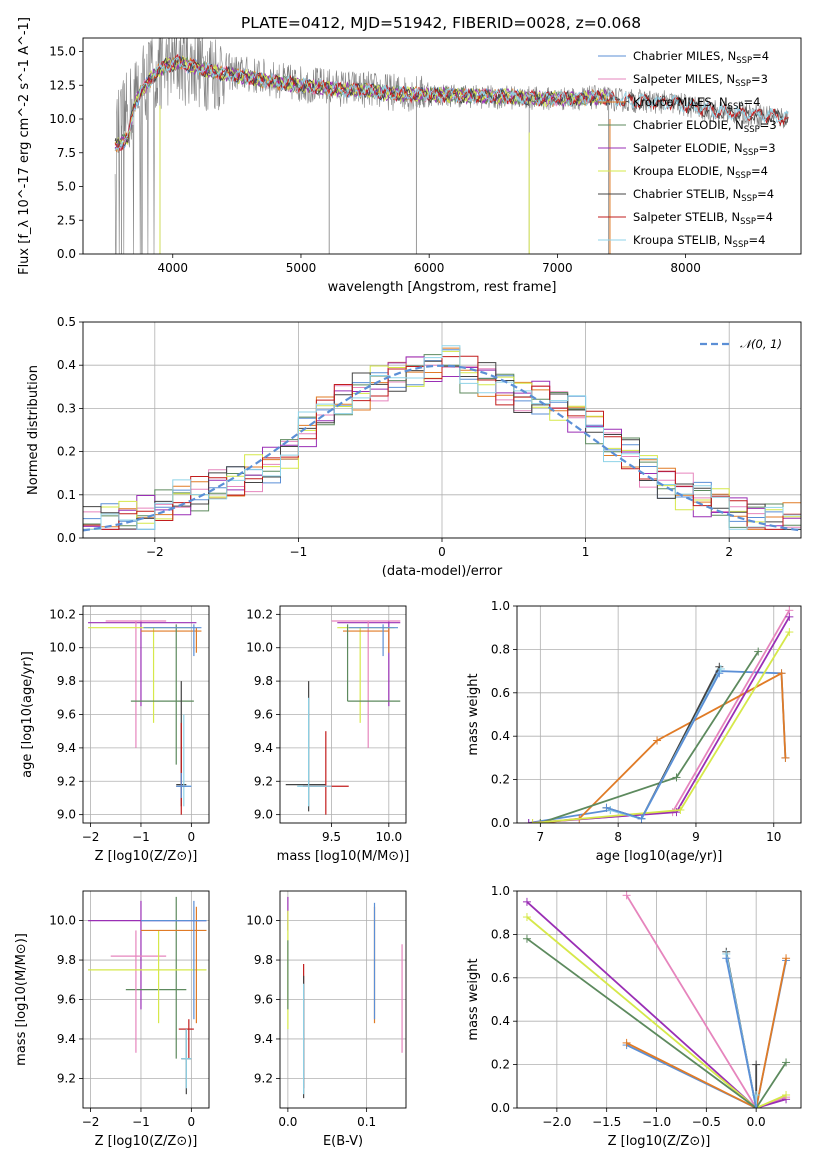  What do you see at coordinates (66, 495) in the screenshot?
I see `y-tick-label: 0.1` at bounding box center [66, 495].